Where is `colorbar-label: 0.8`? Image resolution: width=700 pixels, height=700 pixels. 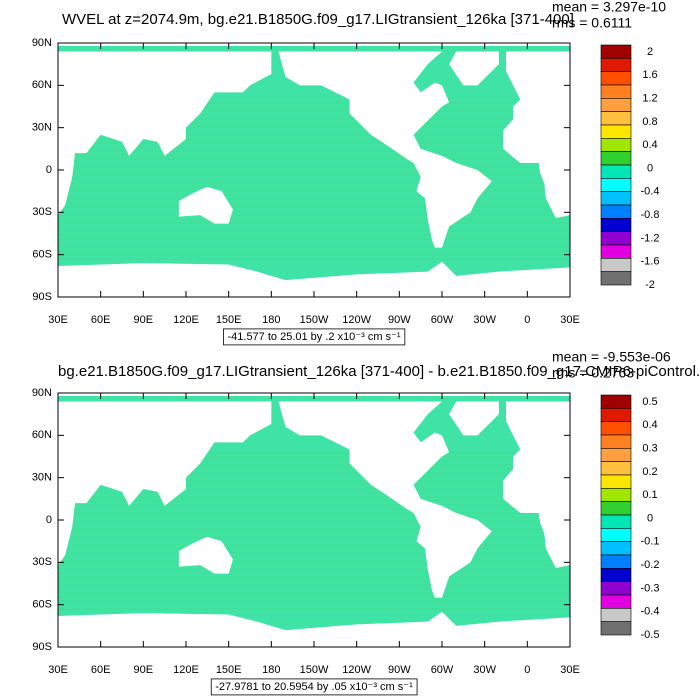
colorbar-label: 0.8 is located at coordinates (649, 122).